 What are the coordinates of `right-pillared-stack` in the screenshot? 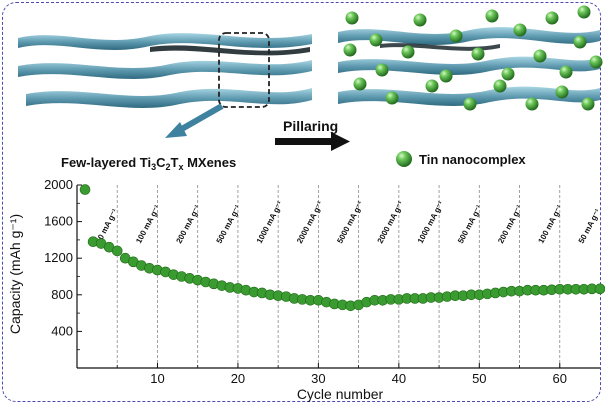 It's located at (470, 58).